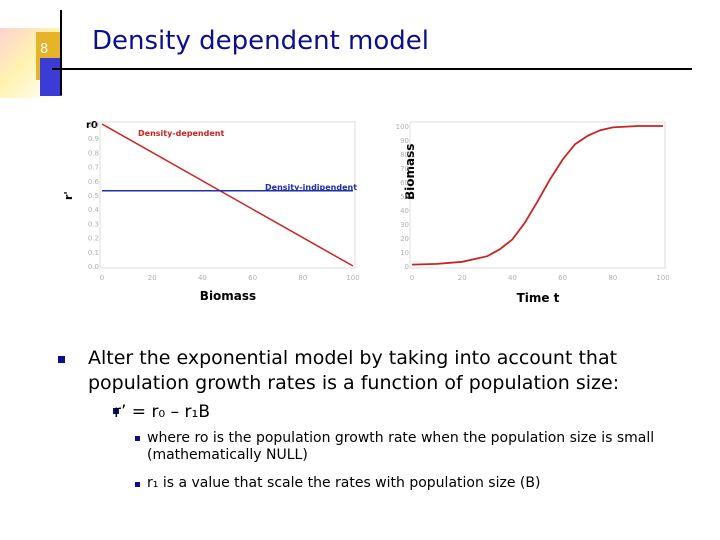 The height and width of the screenshot is (540, 720). I want to click on chart-right-x-tick-label: 80, so click(612, 278).